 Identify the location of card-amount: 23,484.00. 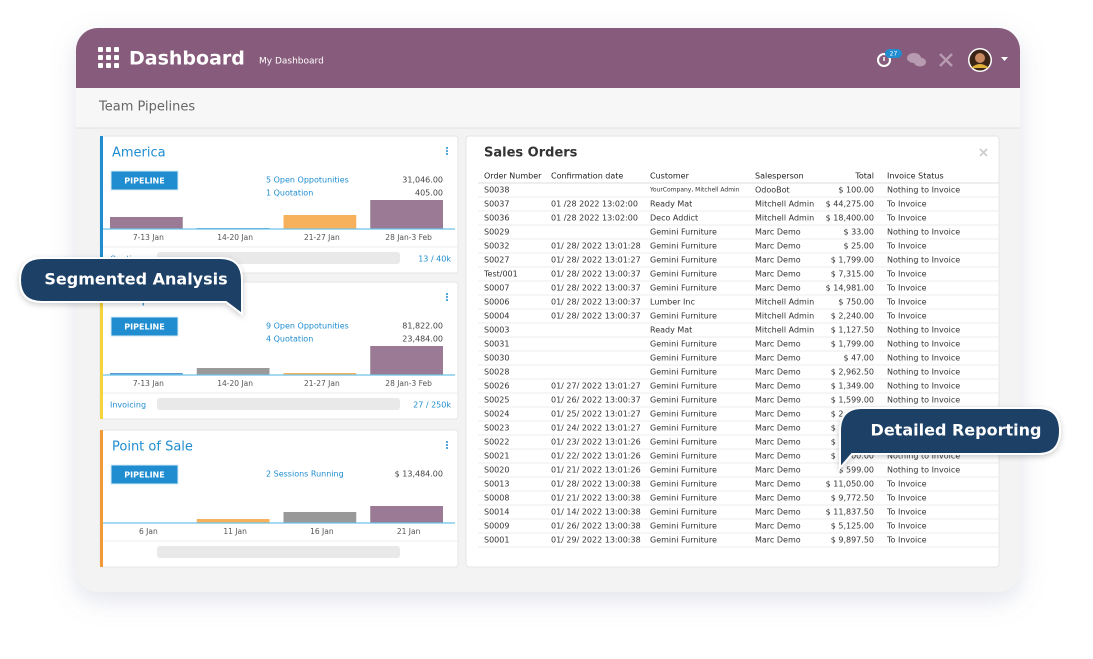
(422, 339).